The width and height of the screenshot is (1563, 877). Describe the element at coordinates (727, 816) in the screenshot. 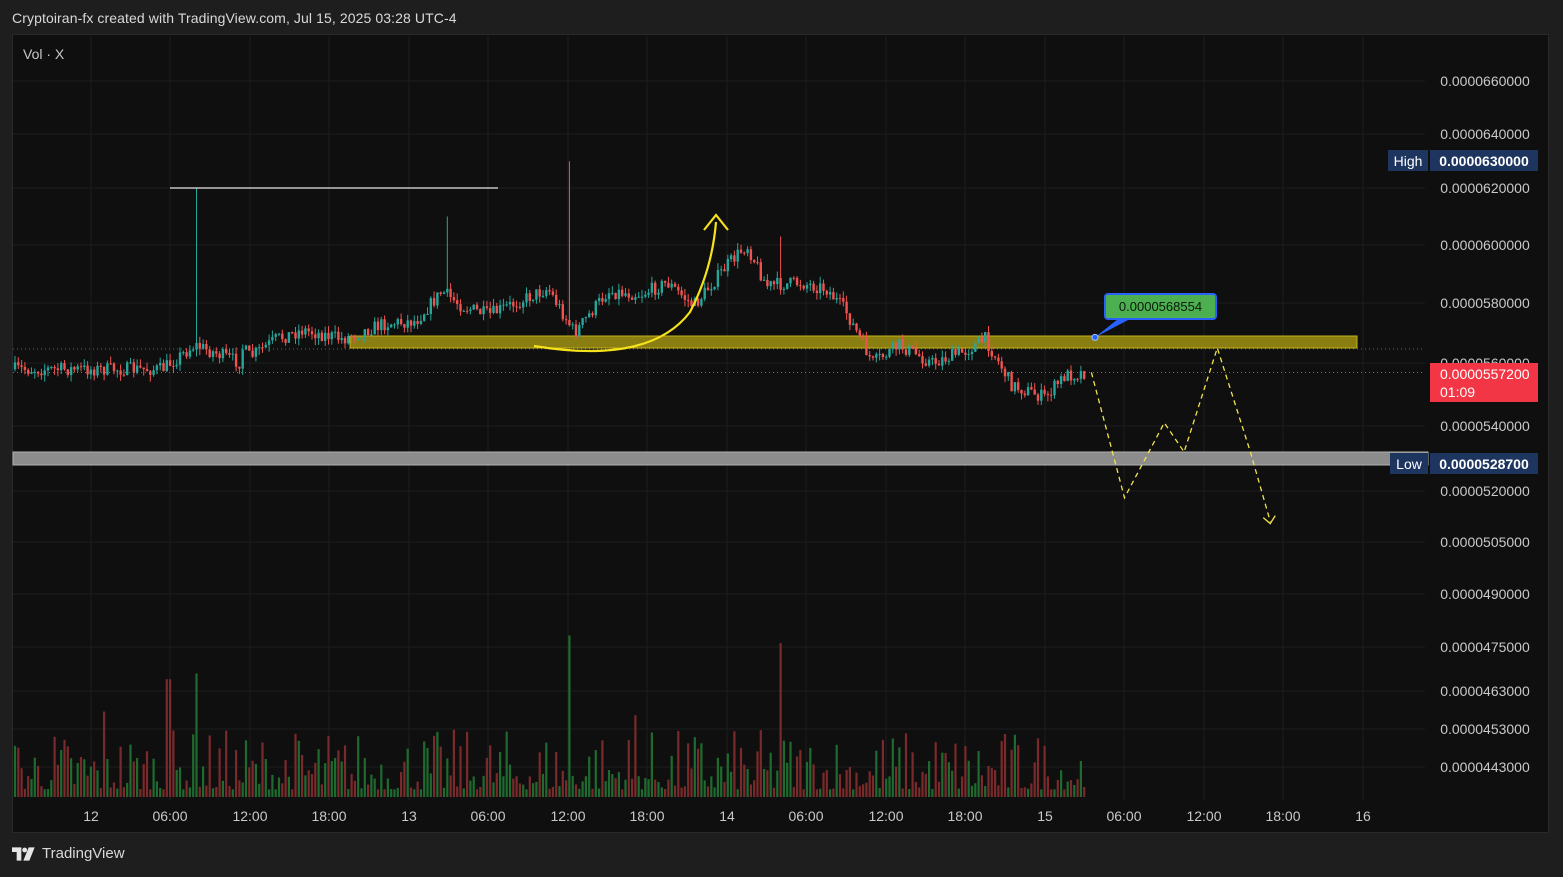

I see `x-axis-tick-label: 14` at that location.